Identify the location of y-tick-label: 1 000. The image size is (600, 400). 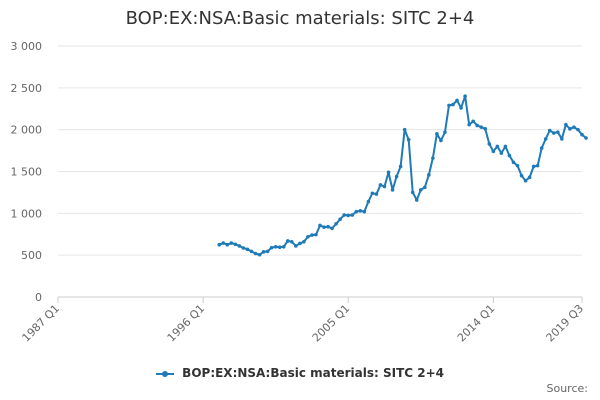
(27, 213).